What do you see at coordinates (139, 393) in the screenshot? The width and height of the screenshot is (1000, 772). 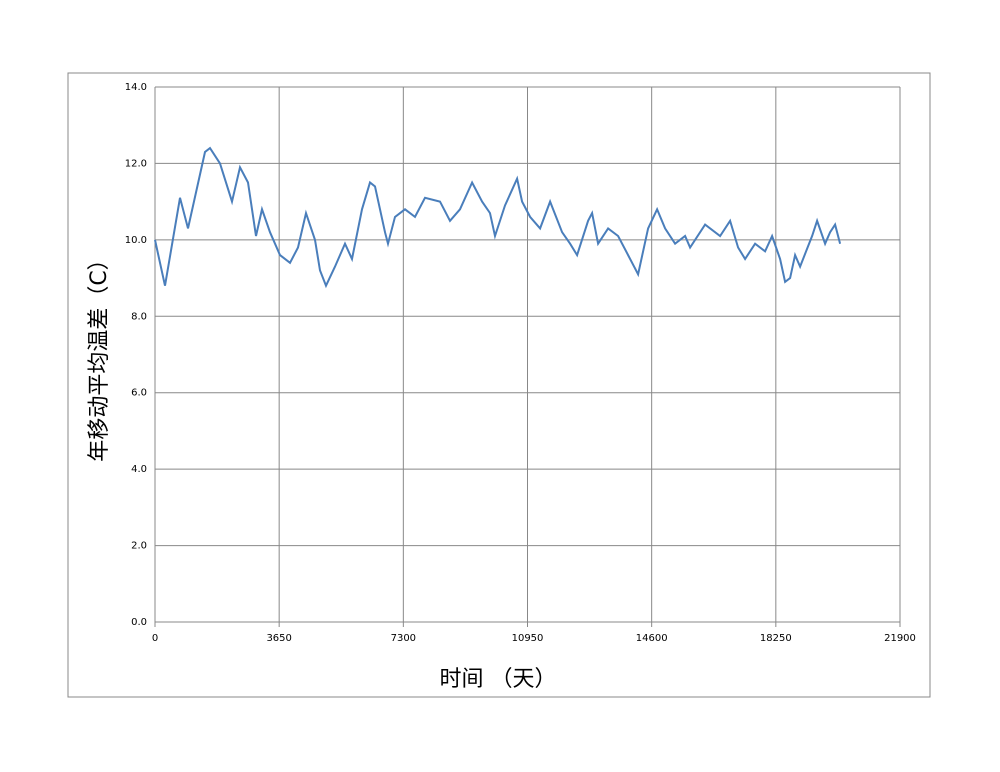 I see `y-tick-label: 6.0` at bounding box center [139, 393].